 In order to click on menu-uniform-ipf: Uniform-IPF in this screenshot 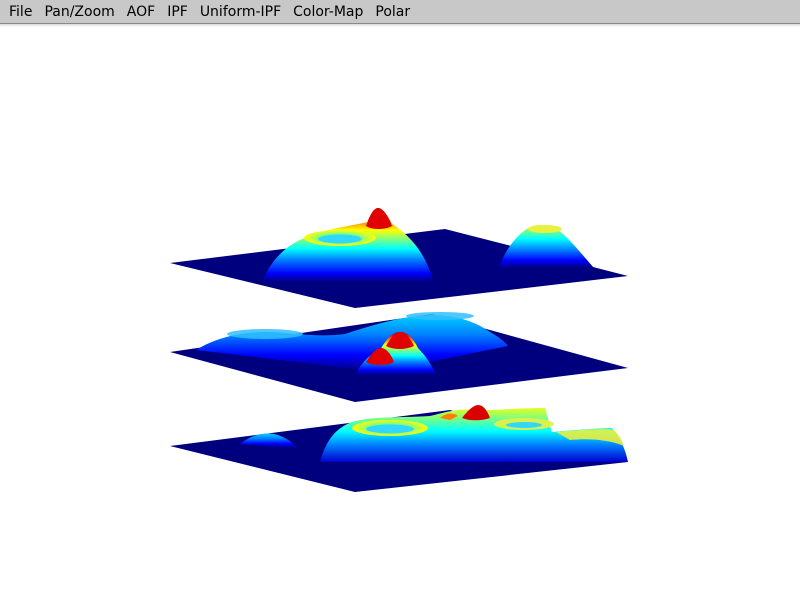, I will do `click(240, 11)`.